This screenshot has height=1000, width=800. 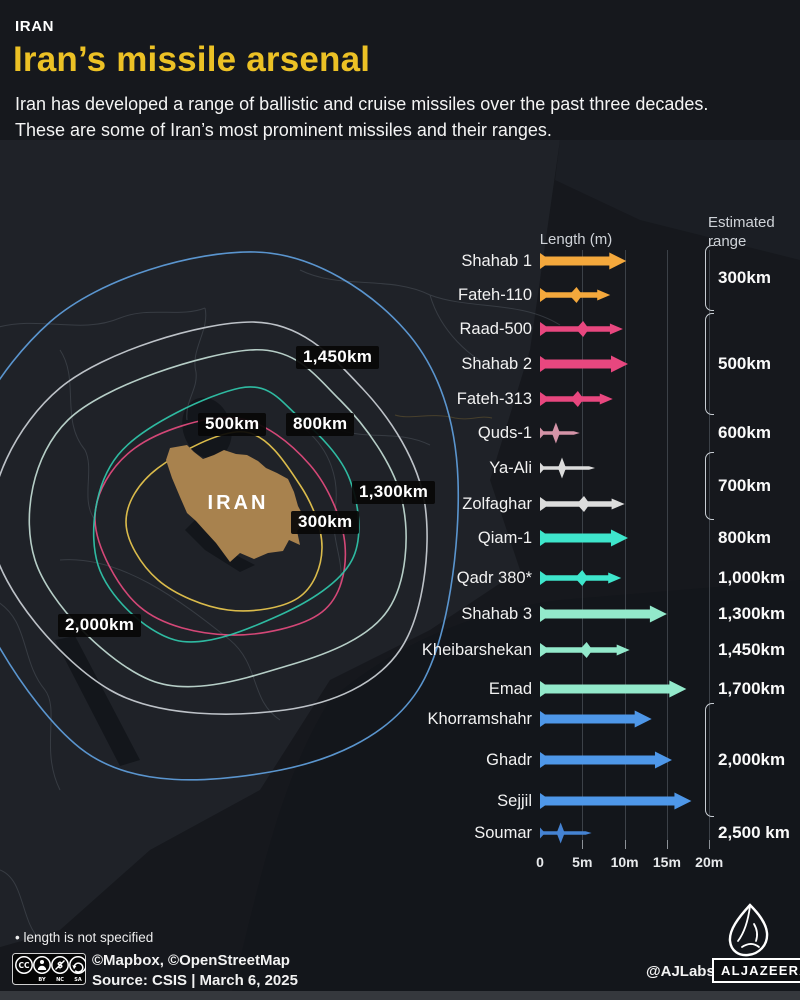 I want to click on range-value-label: 2,000km, so click(x=752, y=759).